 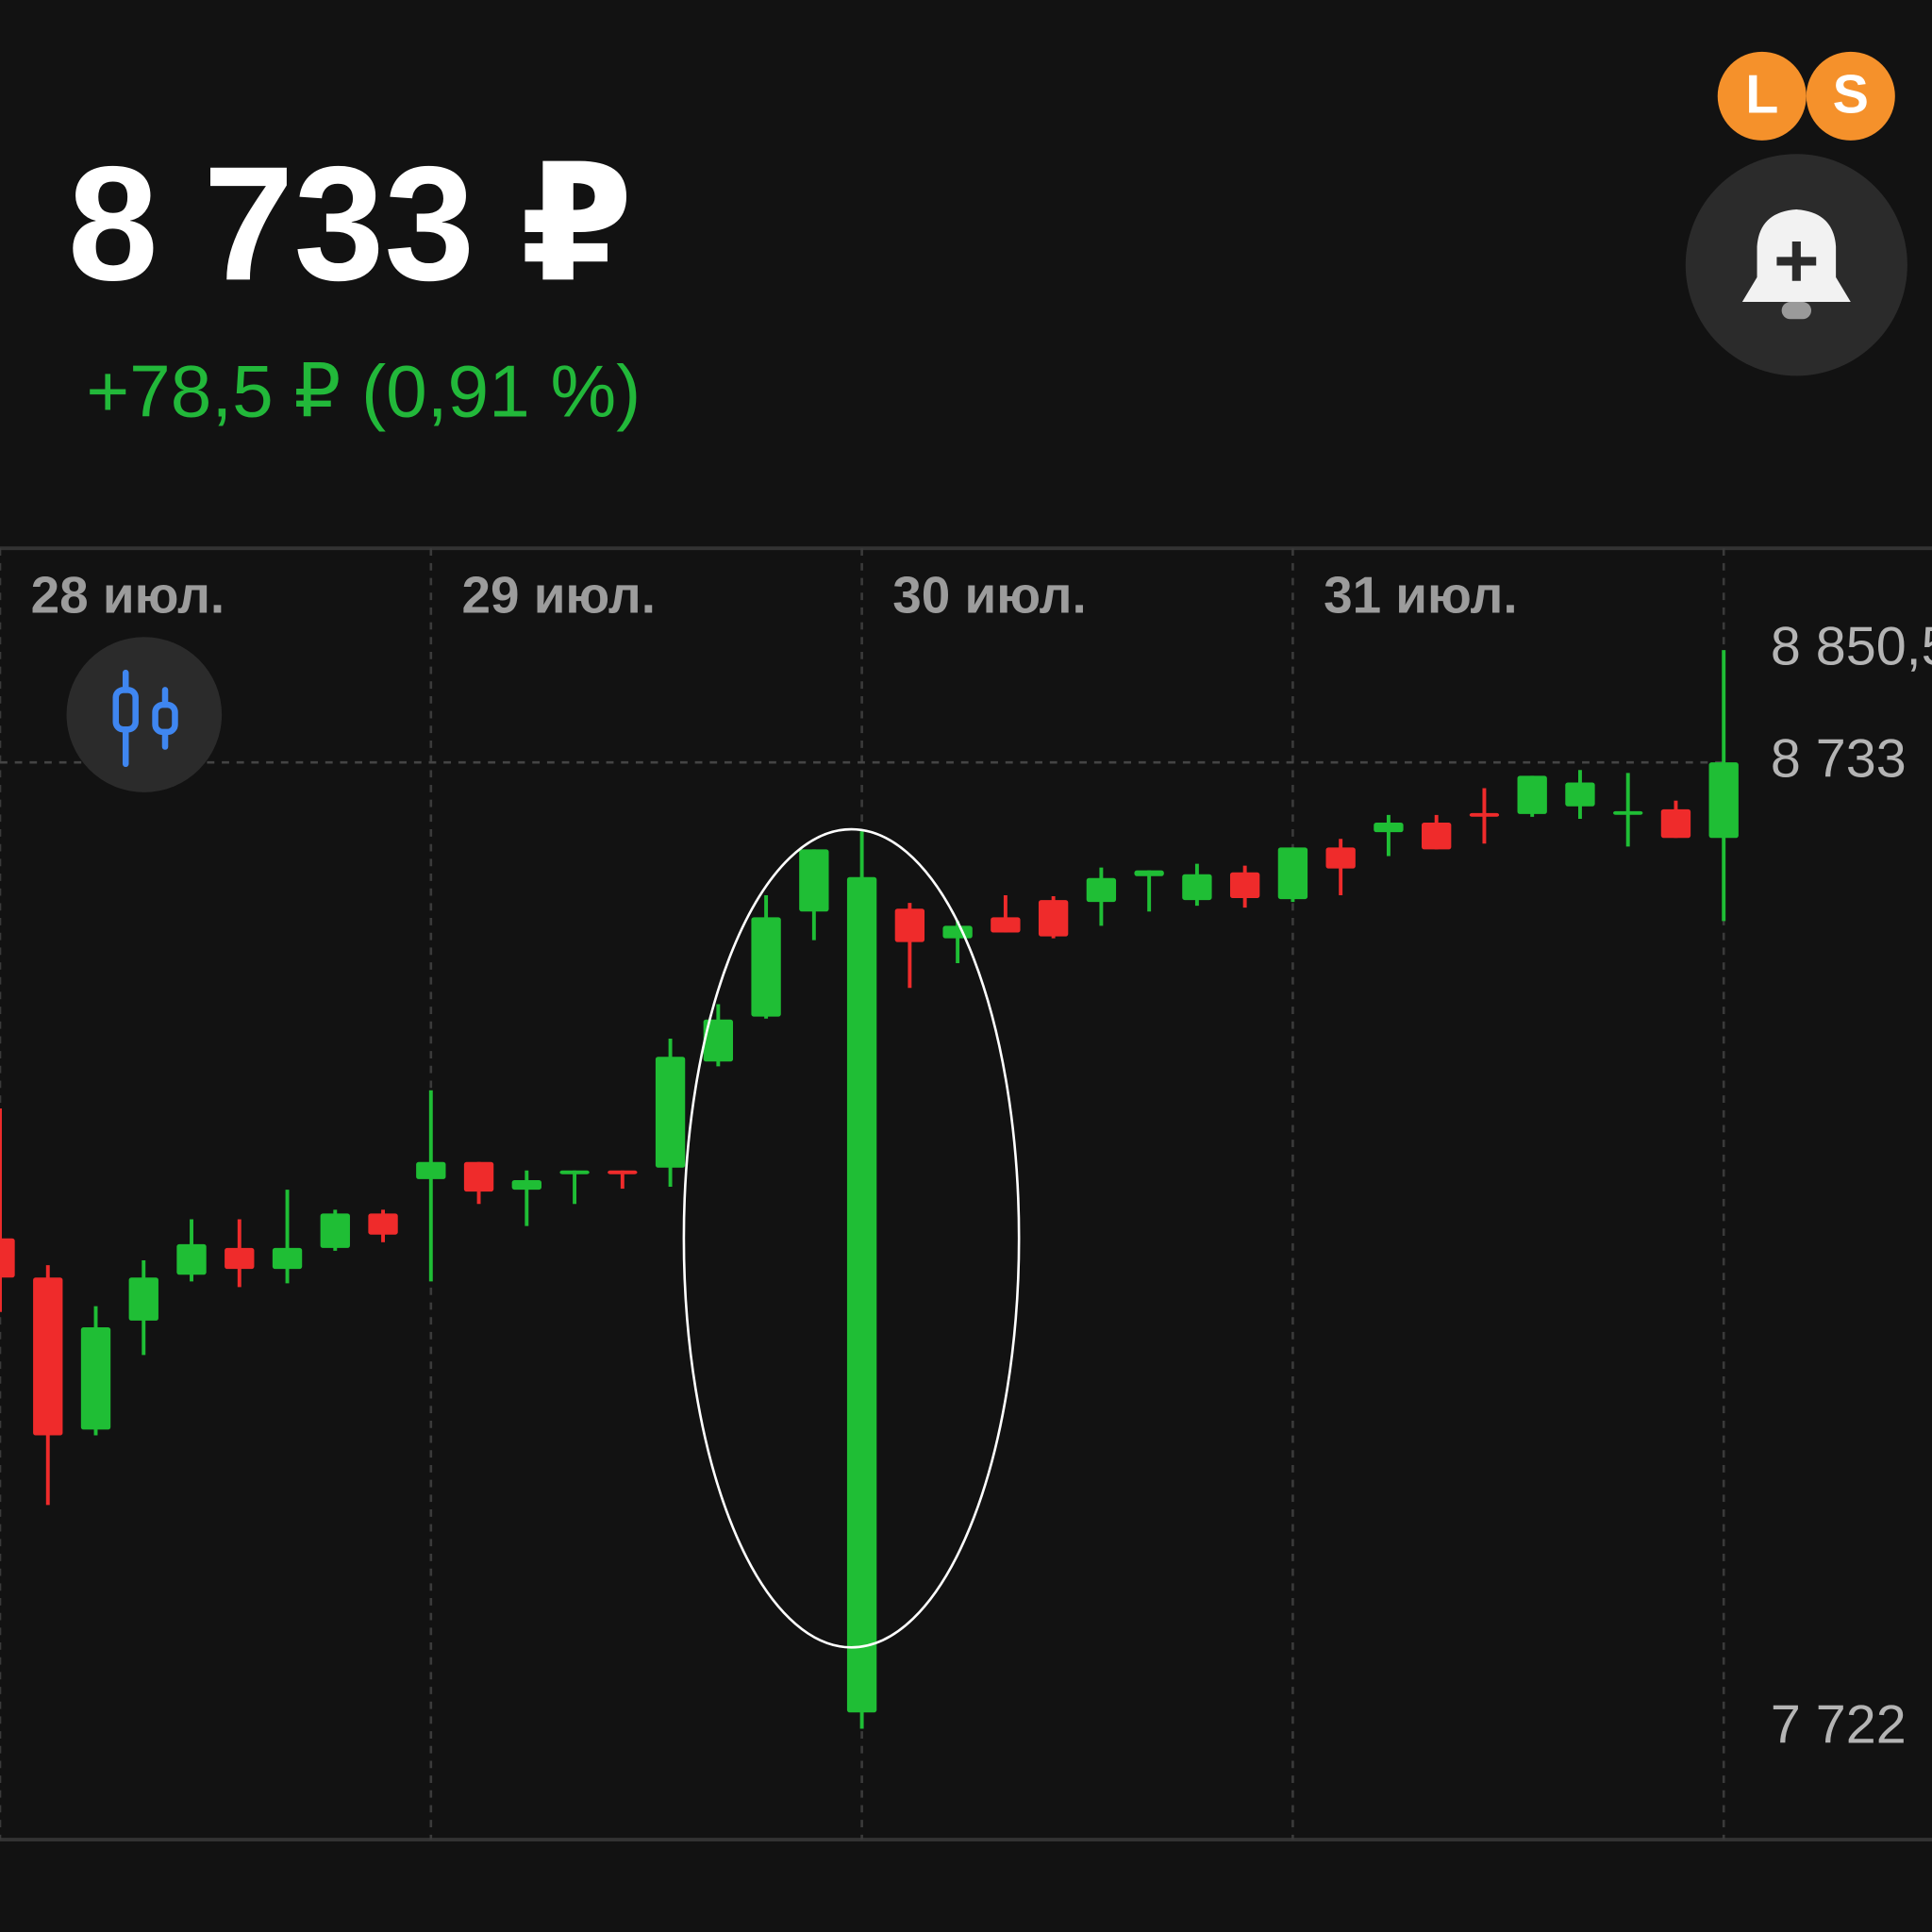 I want to click on chart-type-button-bg, so click(x=144, y=714).